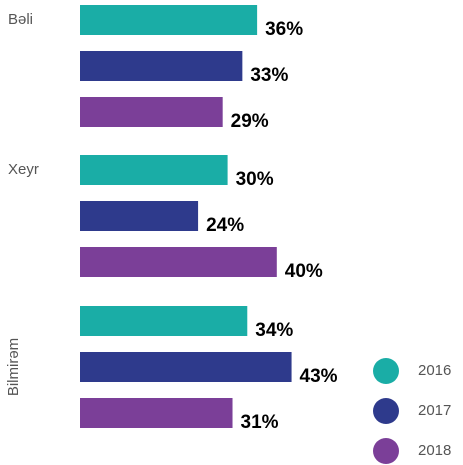 This screenshot has height=465, width=463. Describe the element at coordinates (269, 75) in the screenshot. I see `value-label: 33%` at that location.